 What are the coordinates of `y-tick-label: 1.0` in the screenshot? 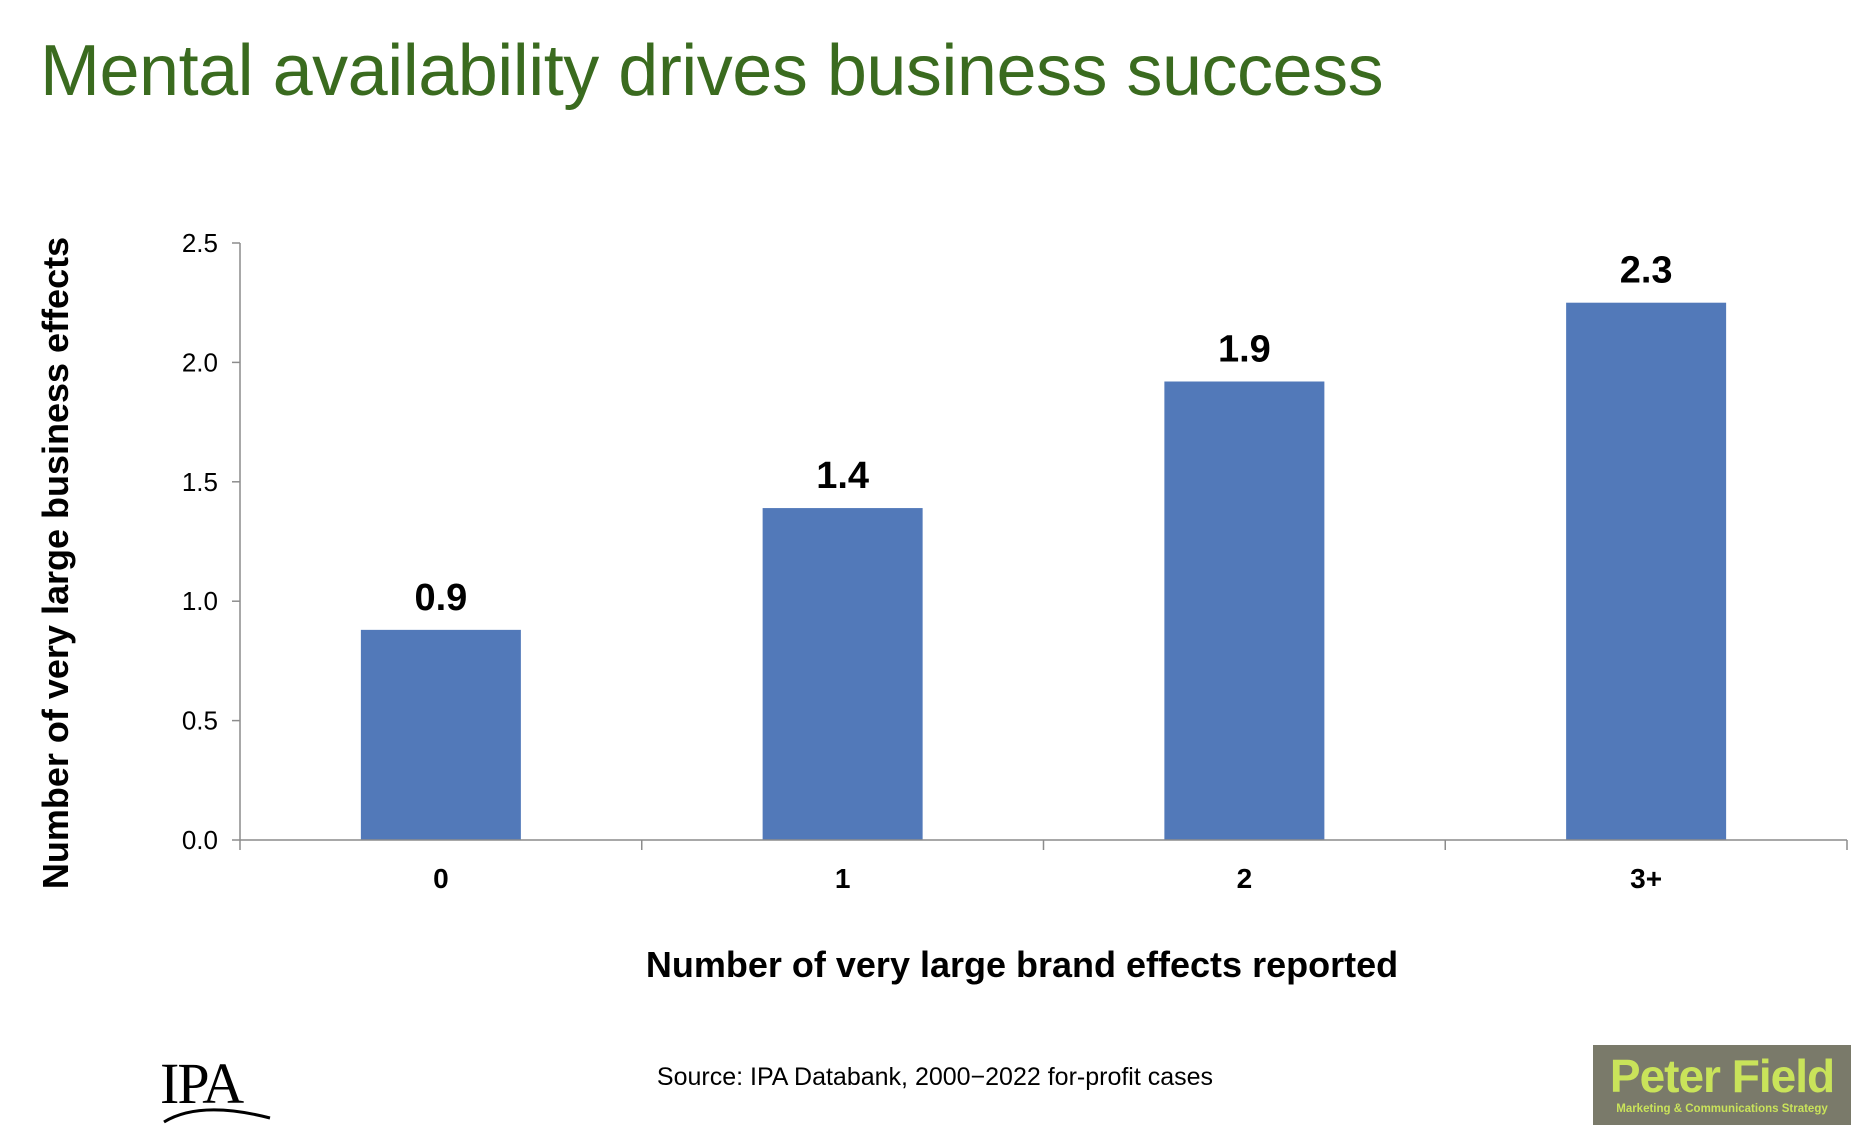 It's located at (200, 601).